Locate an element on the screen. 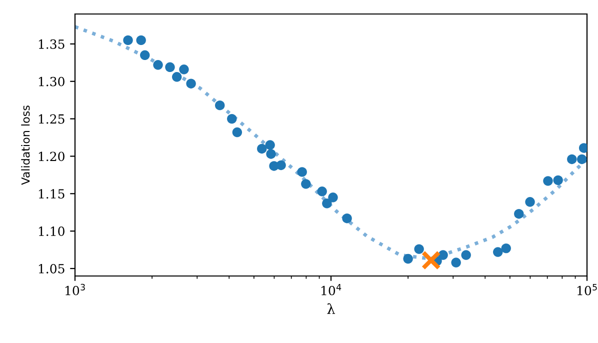 Image resolution: width=598 pixels, height=343 pixels. y-tick-label: 1.25 is located at coordinates (51, 119).